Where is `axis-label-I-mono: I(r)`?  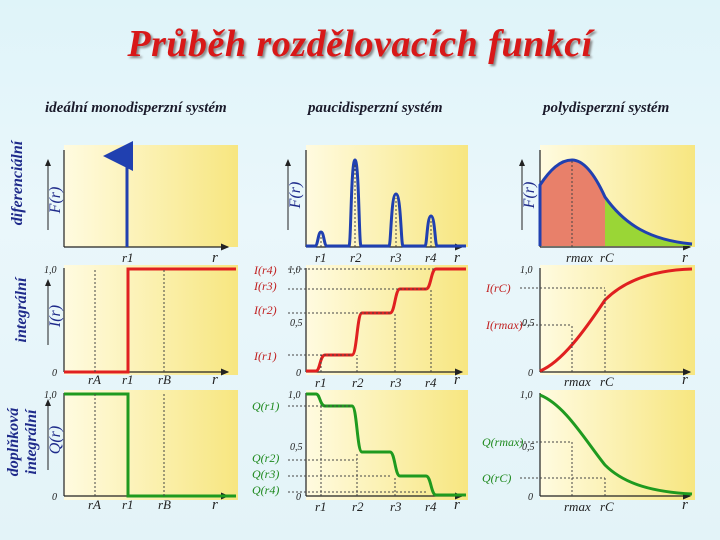 axis-label-I-mono: I(r) is located at coordinates (55, 316).